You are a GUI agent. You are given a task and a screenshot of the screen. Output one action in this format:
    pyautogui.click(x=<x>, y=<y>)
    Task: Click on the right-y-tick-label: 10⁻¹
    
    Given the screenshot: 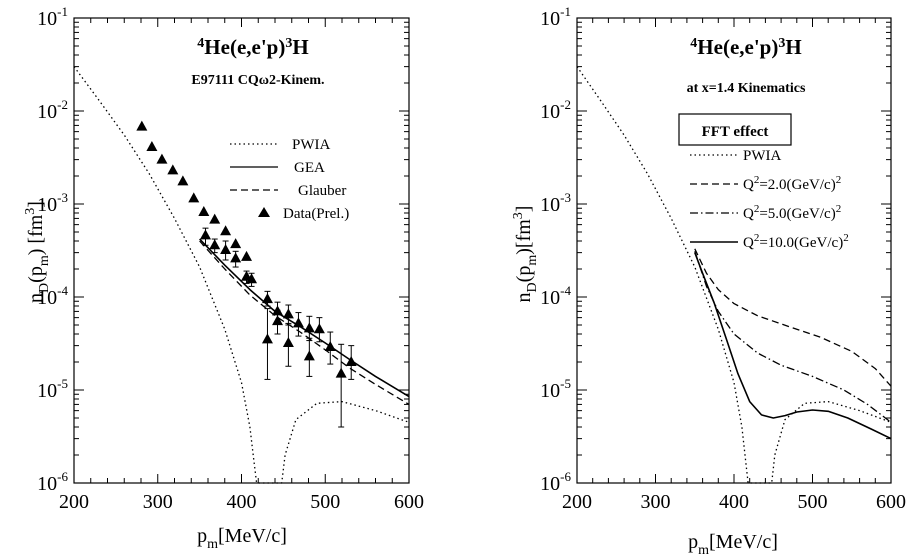 What is the action you would take?
    pyautogui.click(x=555, y=17)
    